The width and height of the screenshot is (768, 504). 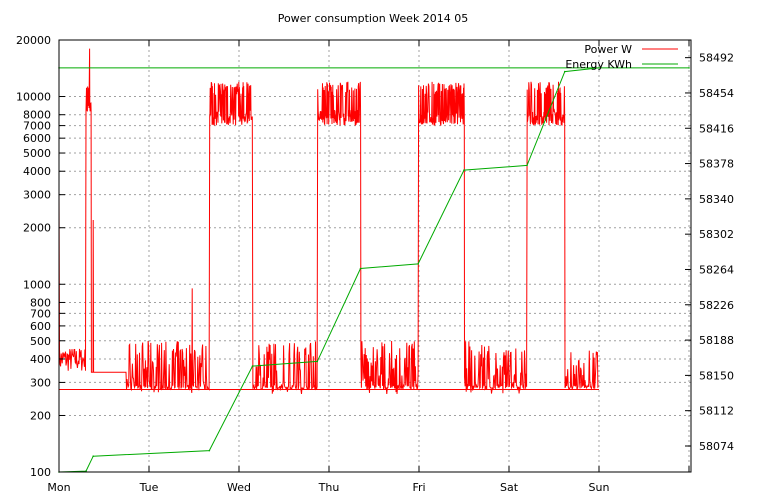 I want to click on y-right-tick-label: 58378, so click(x=716, y=164).